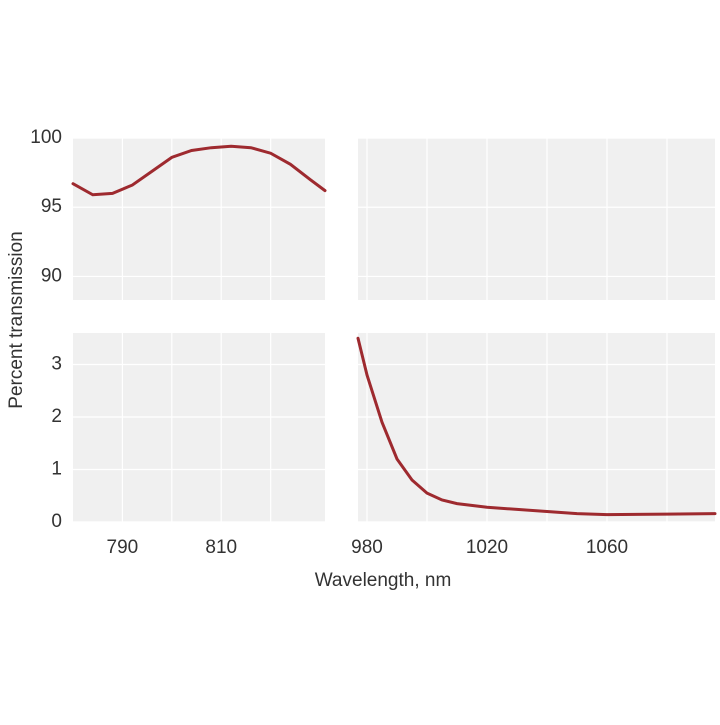  What do you see at coordinates (367, 547) in the screenshot?
I see `x-tick-label: 980` at bounding box center [367, 547].